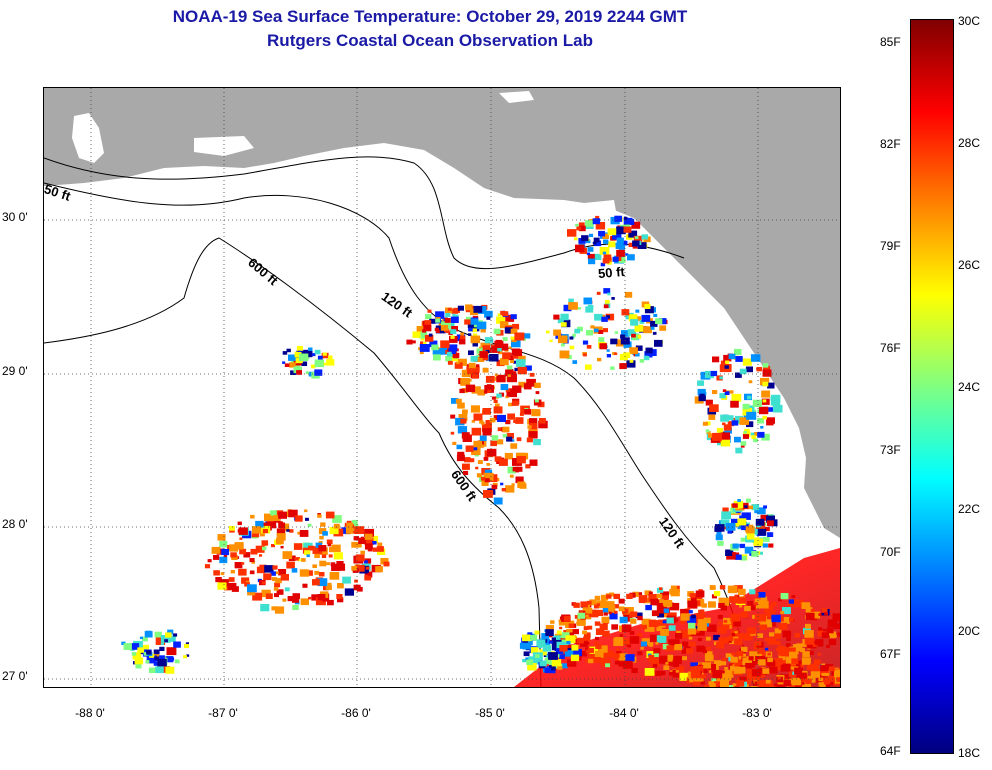 Image resolution: width=992 pixels, height=770 pixels. Describe the element at coordinates (88, 138) in the screenshot. I see `bay` at that location.